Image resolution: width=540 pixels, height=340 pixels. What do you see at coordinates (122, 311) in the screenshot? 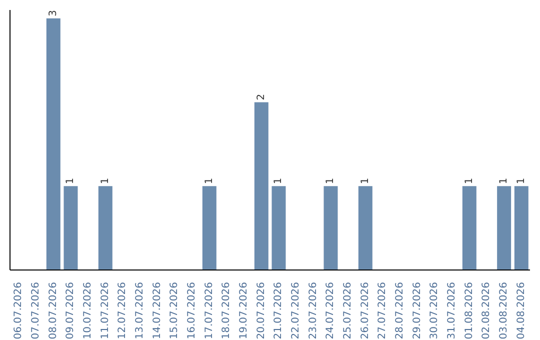
I see `x-tick-label: 12.07.2026` at bounding box center [122, 311].